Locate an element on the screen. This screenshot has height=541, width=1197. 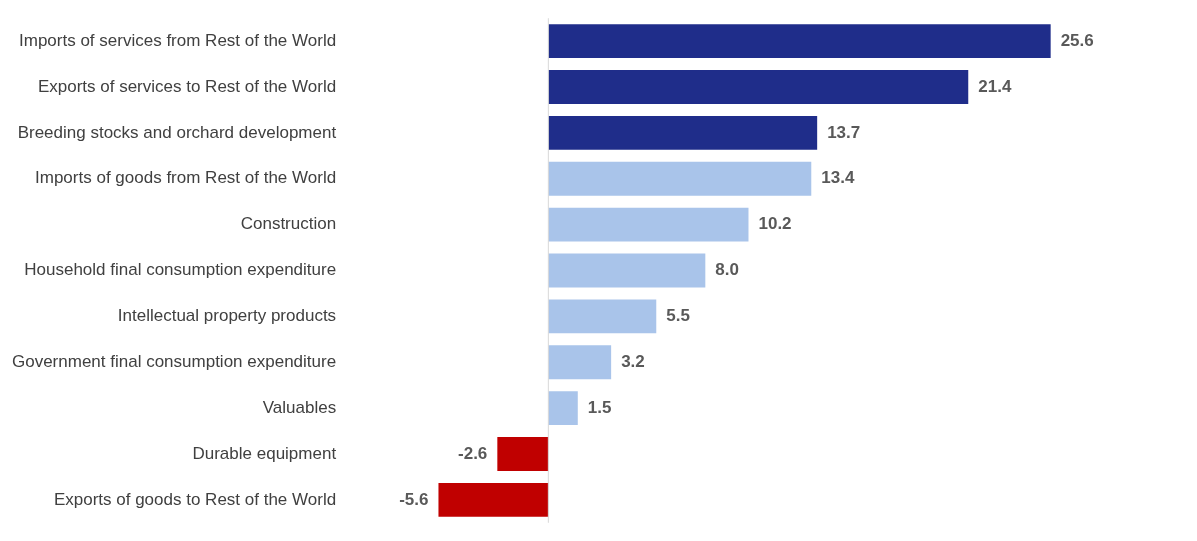
y-tick-label: Household final consumption expenditure is located at coordinates (180, 270).